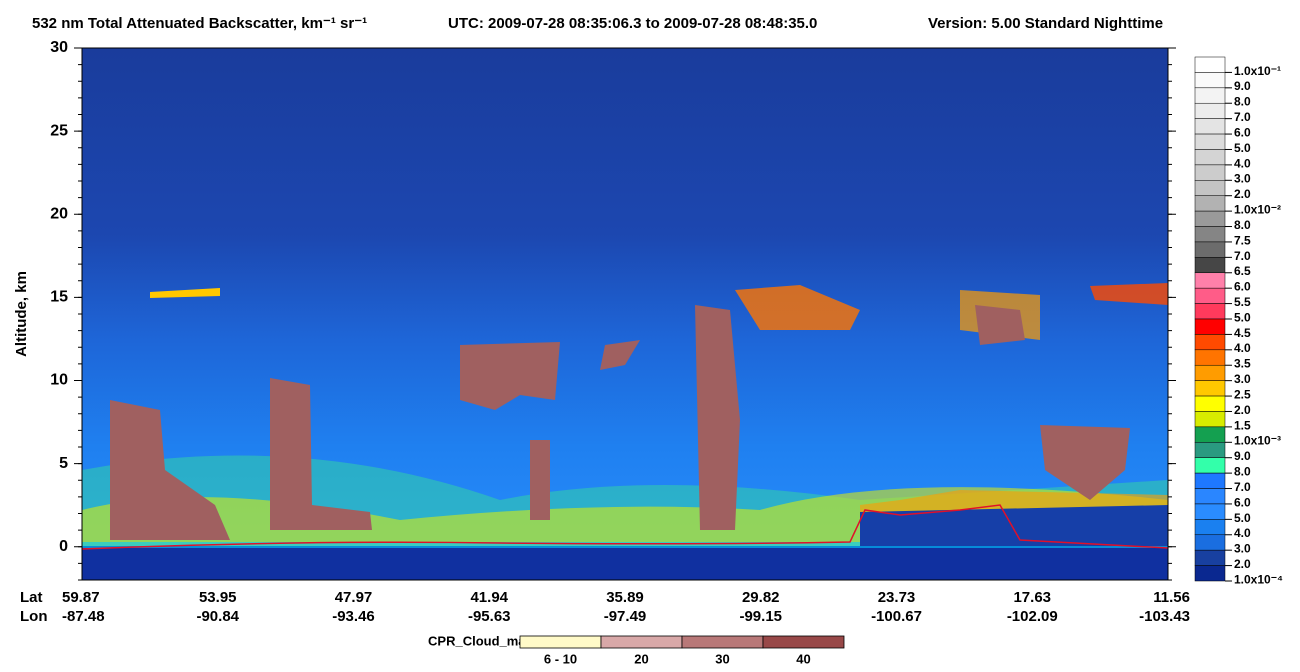 The width and height of the screenshot is (1300, 672). What do you see at coordinates (59, 47) in the screenshot?
I see `y-tick-label: 30` at bounding box center [59, 47].